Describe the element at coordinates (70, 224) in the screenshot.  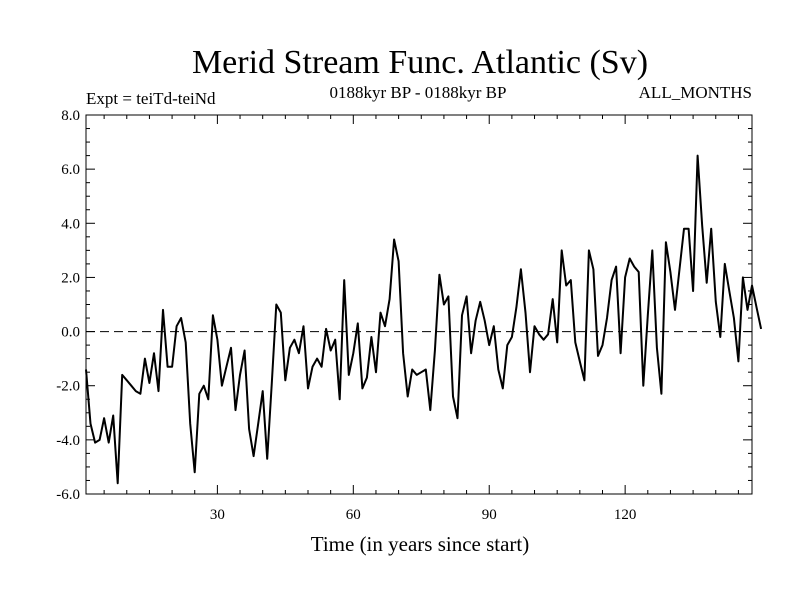
I see `y-tick-label: 4.0` at that location.